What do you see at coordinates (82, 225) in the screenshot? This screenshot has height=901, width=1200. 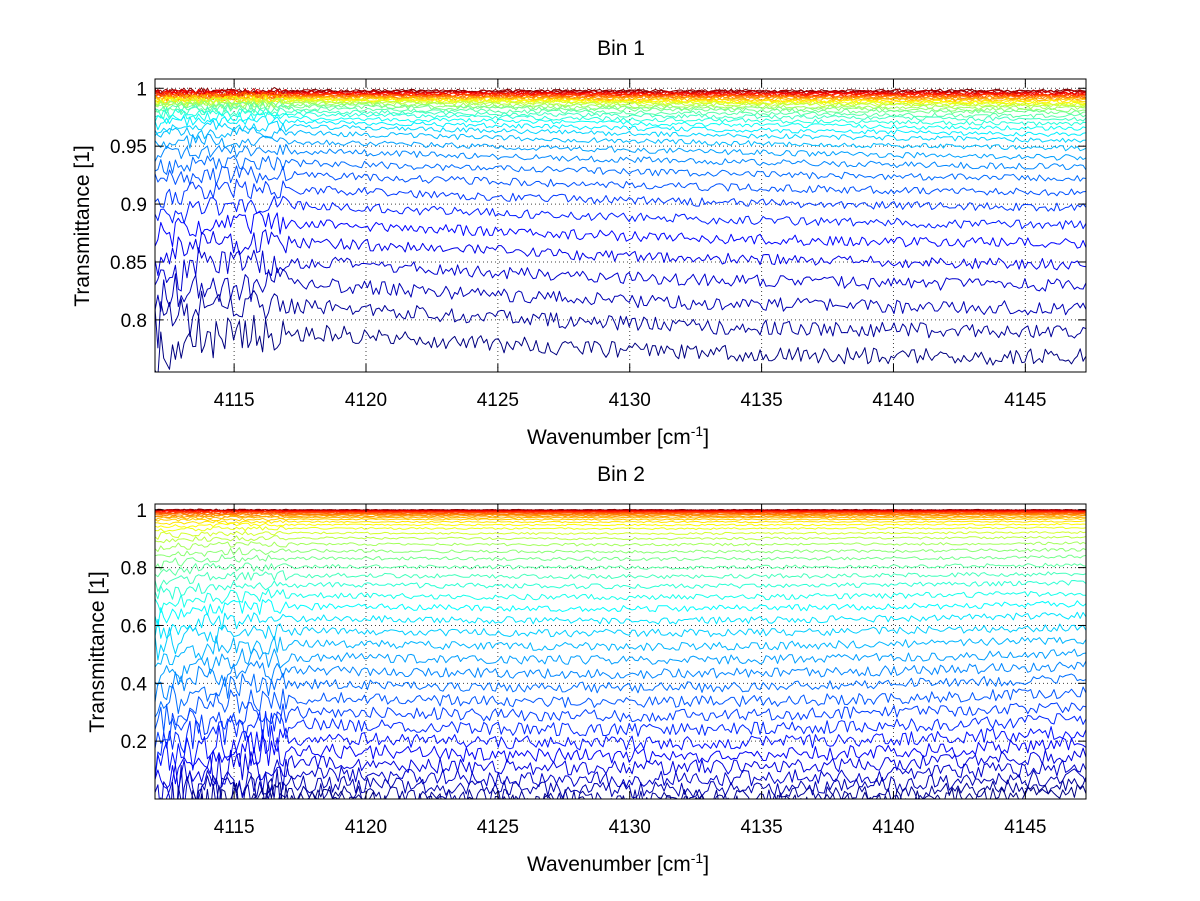 I see `y-axis-label-bin1: Transmittance [1]` at bounding box center [82, 225].